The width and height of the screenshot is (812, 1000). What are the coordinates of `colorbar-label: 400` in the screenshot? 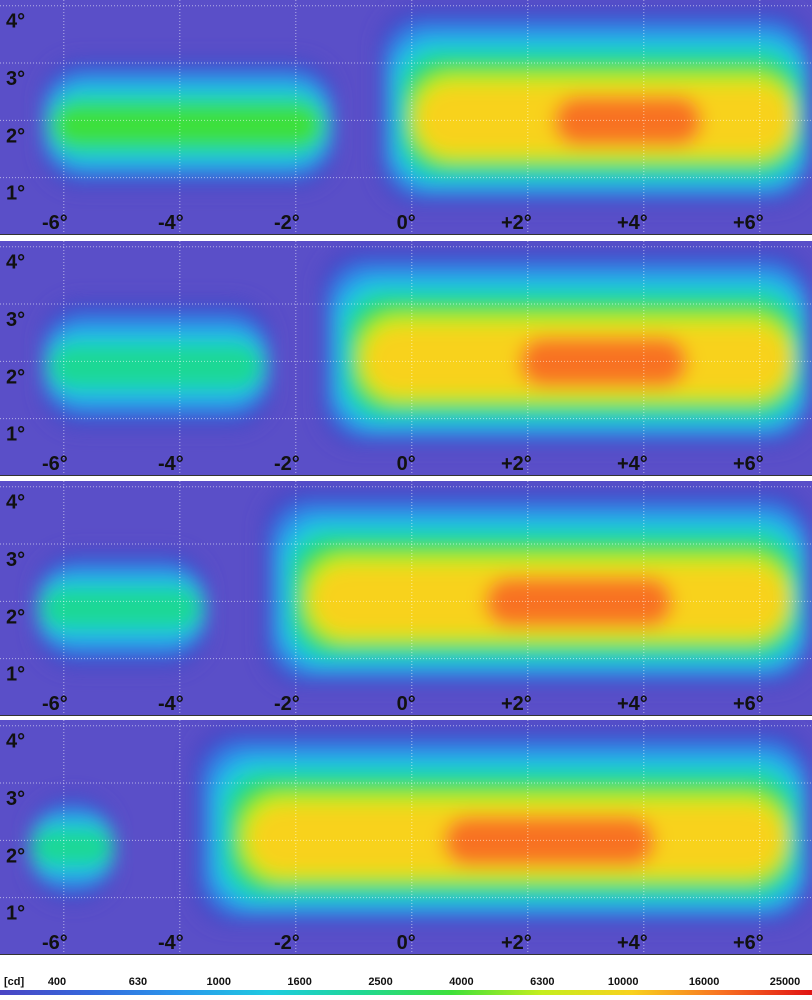 It's located at (57, 982).